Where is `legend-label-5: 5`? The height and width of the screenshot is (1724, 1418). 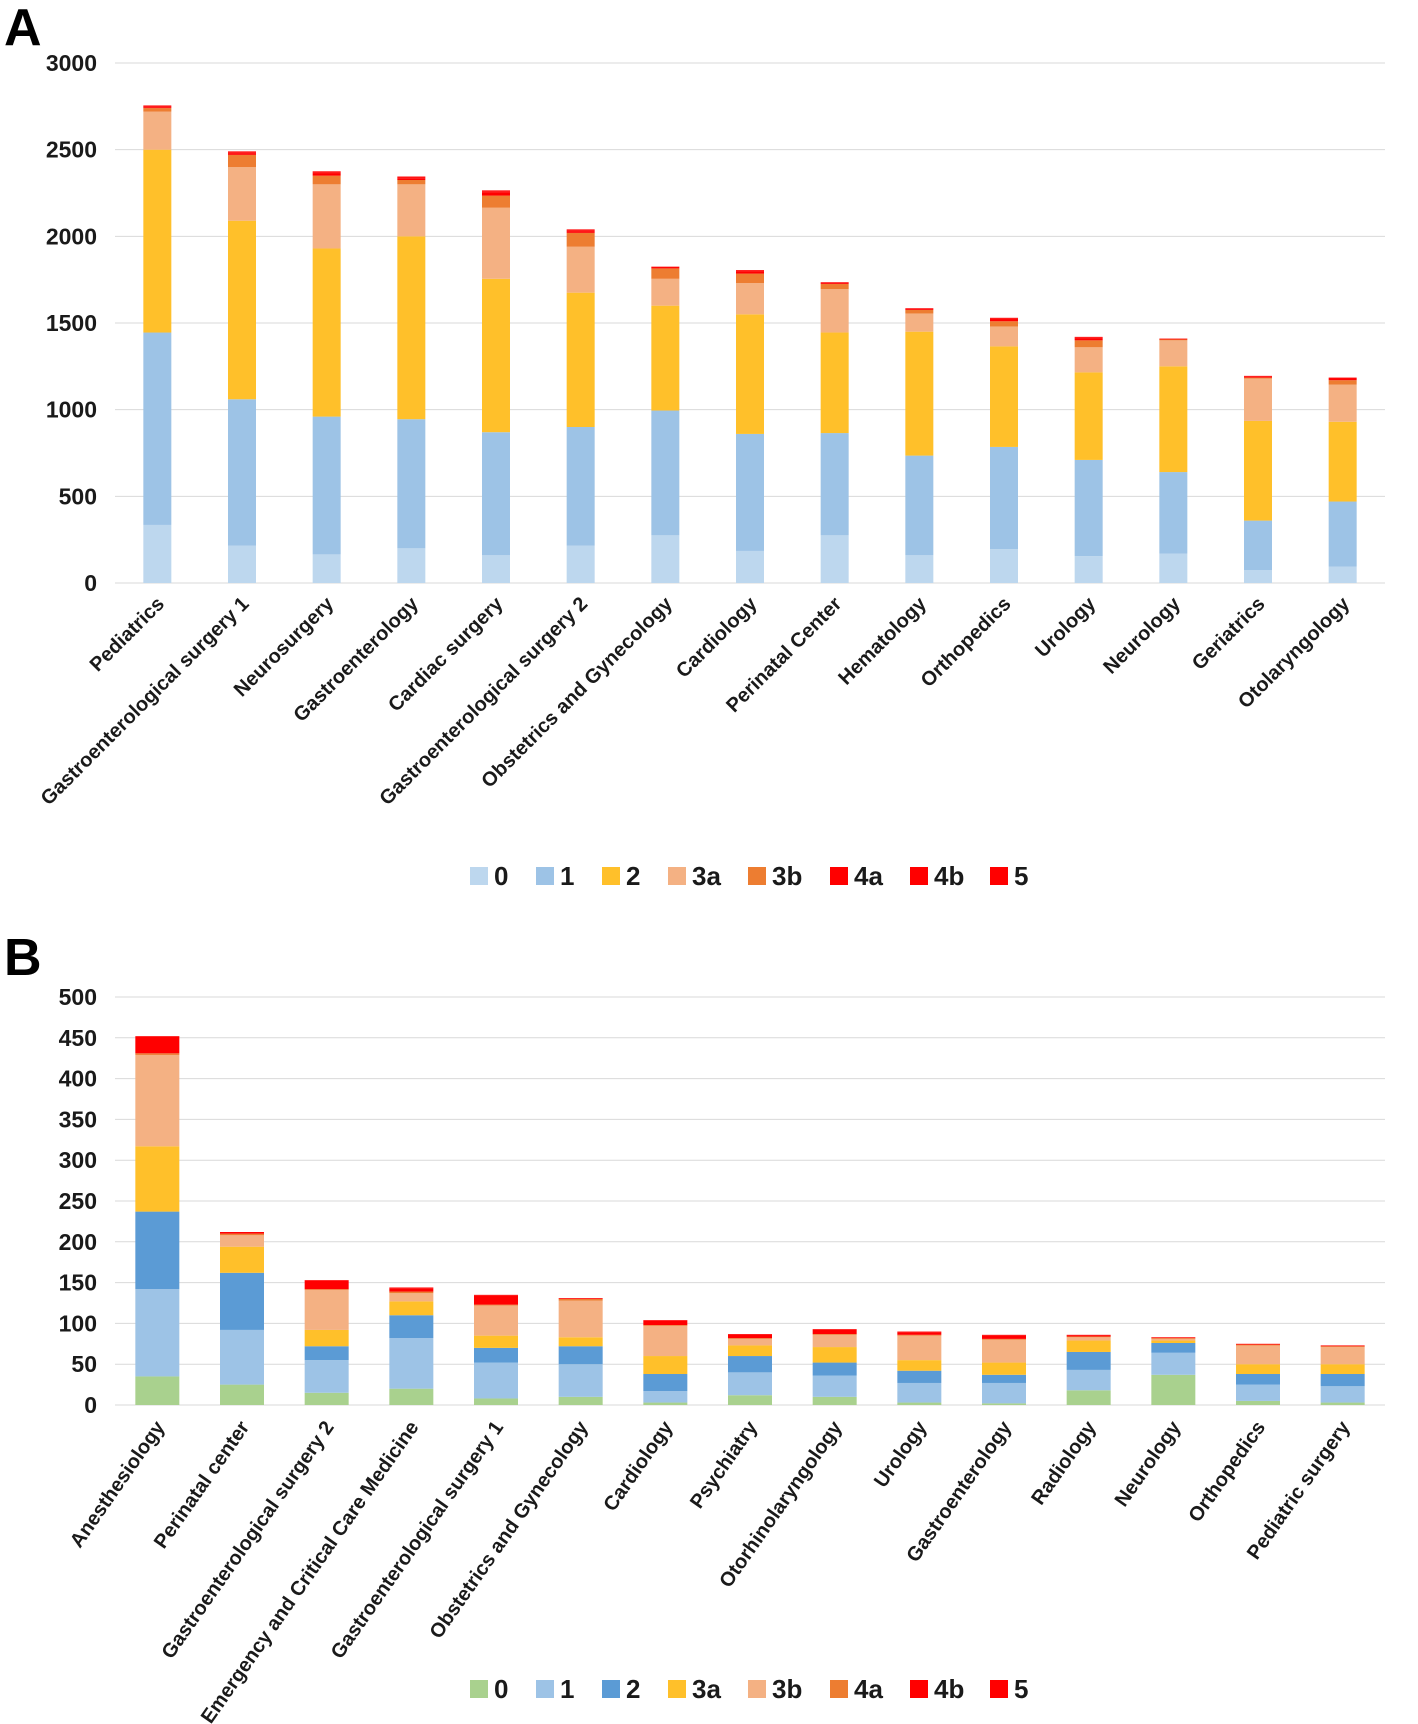
legend-label-5: 5 is located at coordinates (1021, 1689).